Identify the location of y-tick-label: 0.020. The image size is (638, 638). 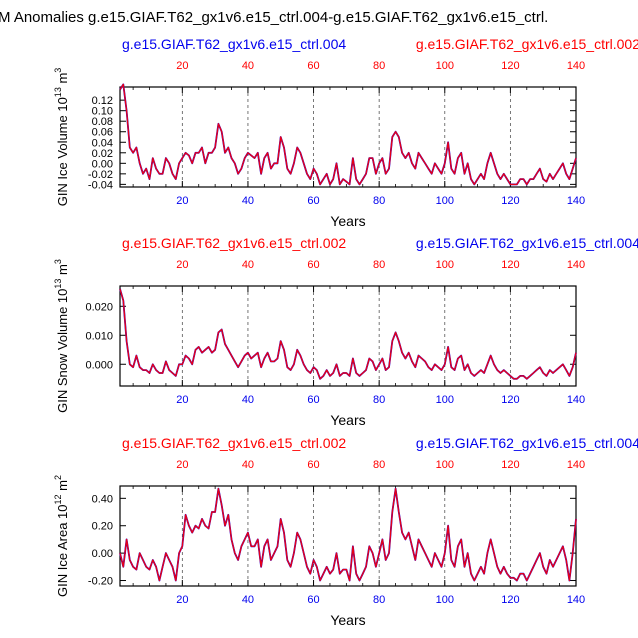
(99, 307).